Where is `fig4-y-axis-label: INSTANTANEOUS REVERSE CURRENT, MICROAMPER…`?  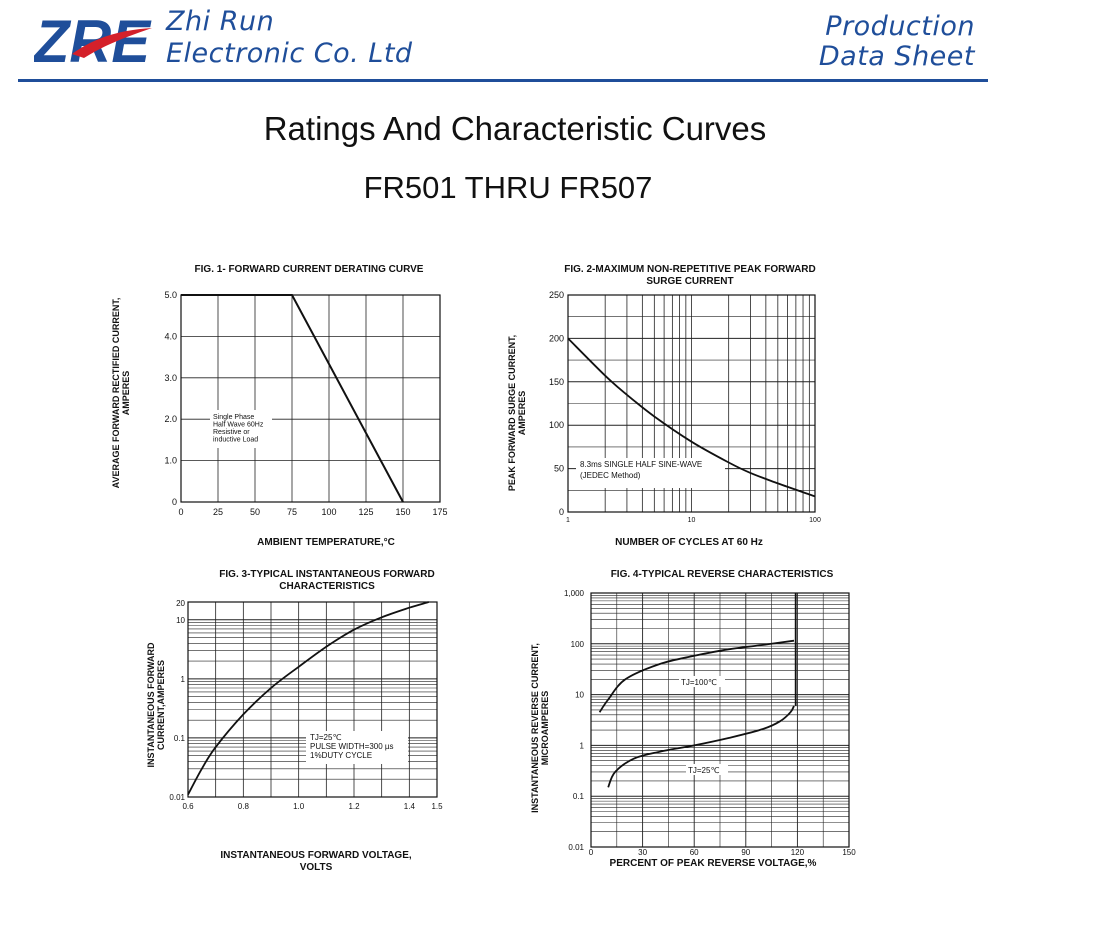 fig4-y-axis-label: INSTANTANEOUS REVERSE CURRENT, MICROAMPER… is located at coordinates (540, 728).